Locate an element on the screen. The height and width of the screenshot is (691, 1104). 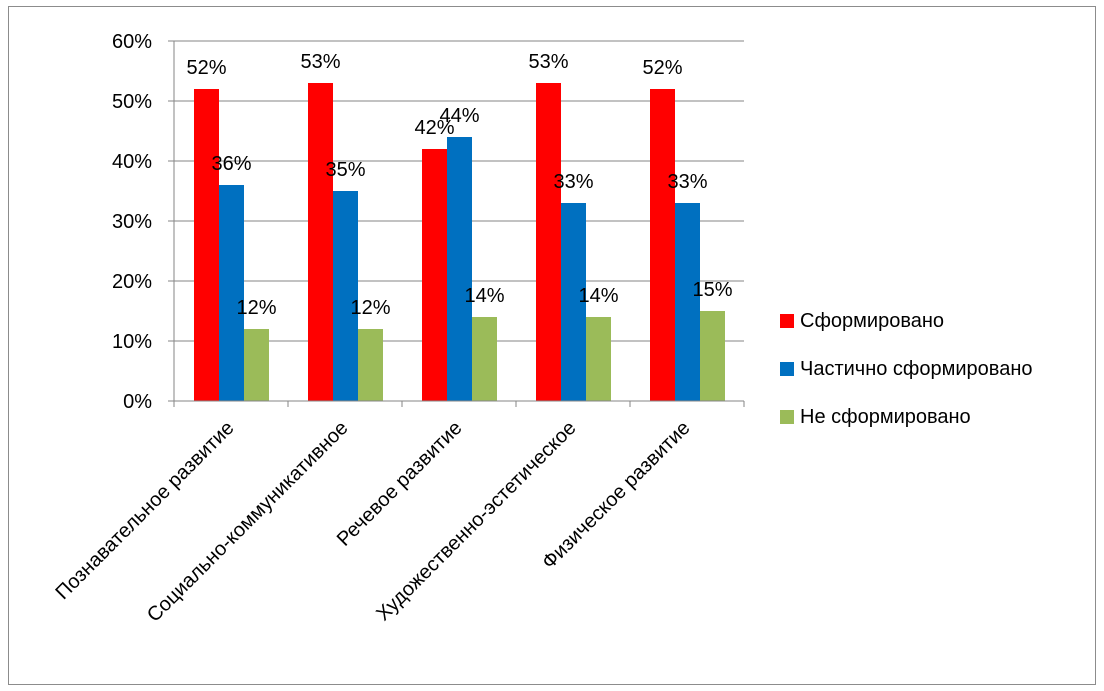
y-axis-tick-labels: 0% 10% 20% 30% 40% 50% 60% is located at coordinates (132, 222).